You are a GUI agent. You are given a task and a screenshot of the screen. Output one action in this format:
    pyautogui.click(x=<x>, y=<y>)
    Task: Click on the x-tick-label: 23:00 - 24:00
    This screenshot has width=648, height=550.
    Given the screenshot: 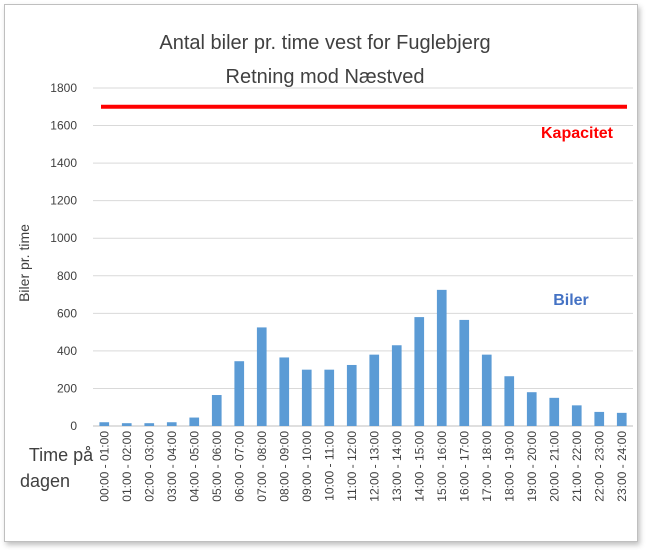 What is the action you would take?
    pyautogui.click(x=622, y=466)
    